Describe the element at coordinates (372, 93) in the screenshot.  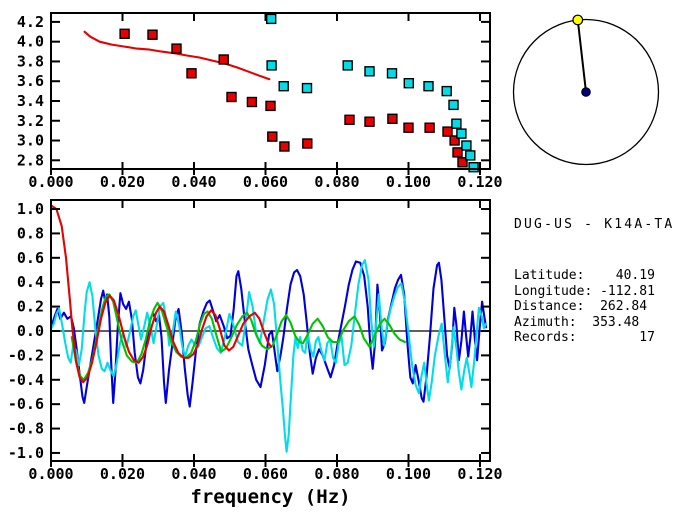
I see `group-velocity-picks-cyan` at that location.